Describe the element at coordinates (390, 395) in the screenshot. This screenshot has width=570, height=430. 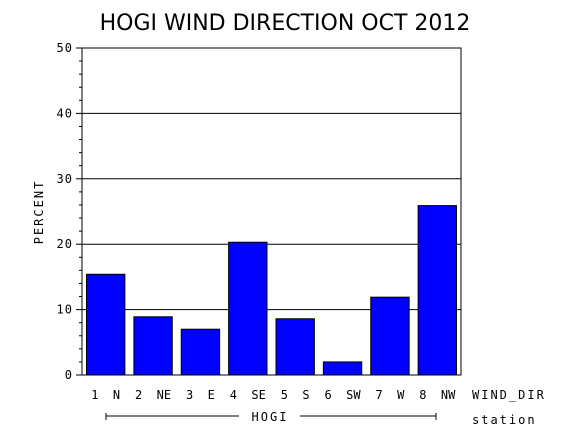
I see `x-tick-label: 7 W` at that location.